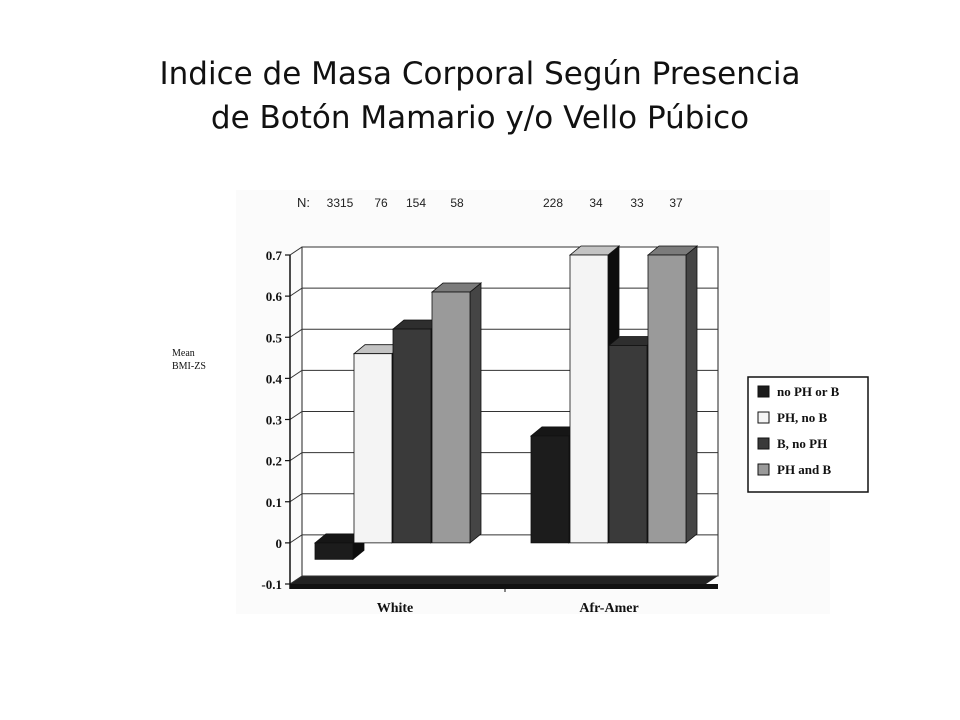 This screenshot has width=960, height=720. I want to click on legend: no PH or B PH, no B B, no PH PH and B, so click(808, 434).